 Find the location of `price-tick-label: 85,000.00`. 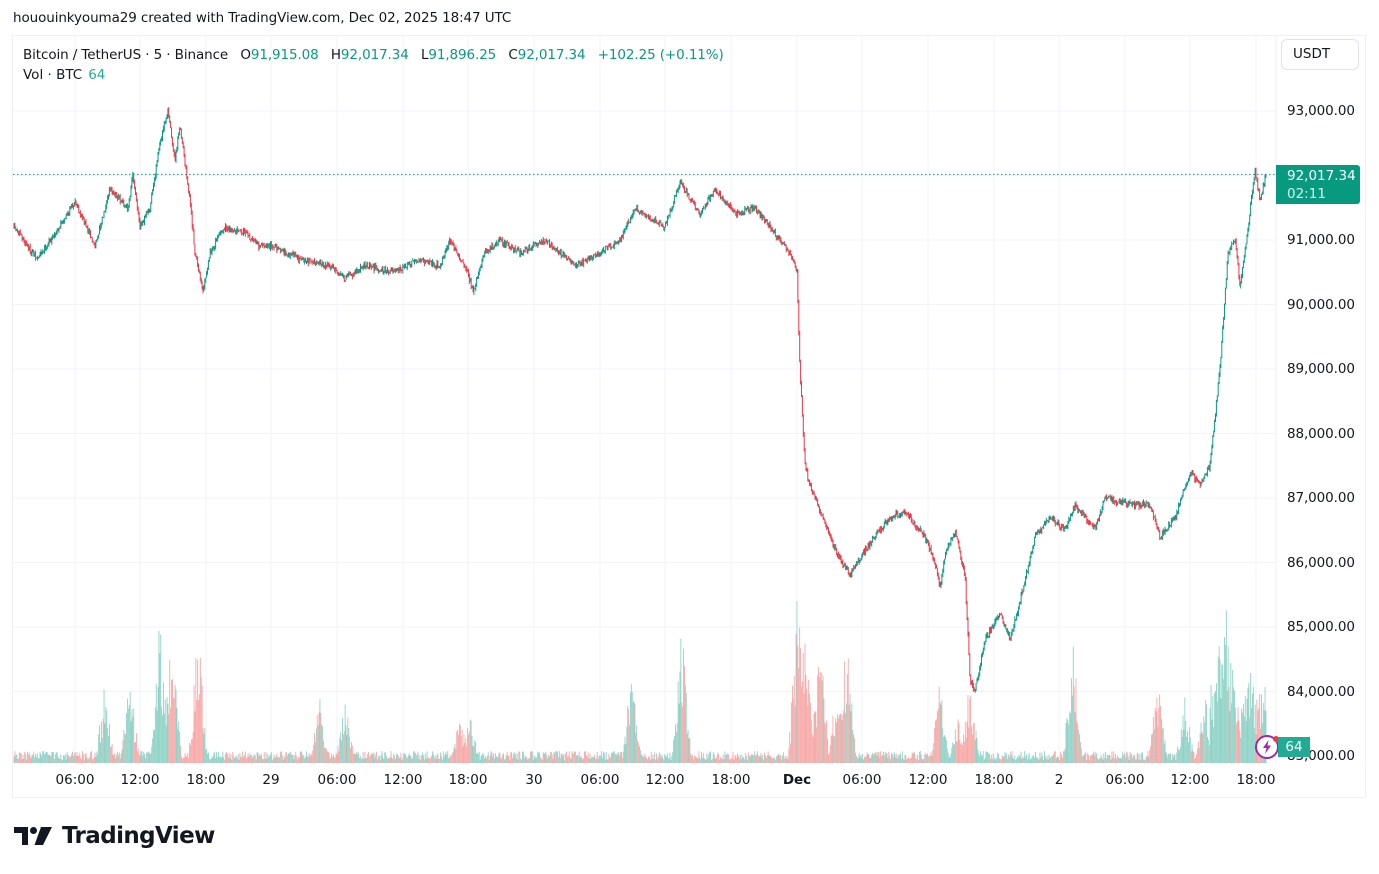

price-tick-label: 85,000.00 is located at coordinates (1321, 627).